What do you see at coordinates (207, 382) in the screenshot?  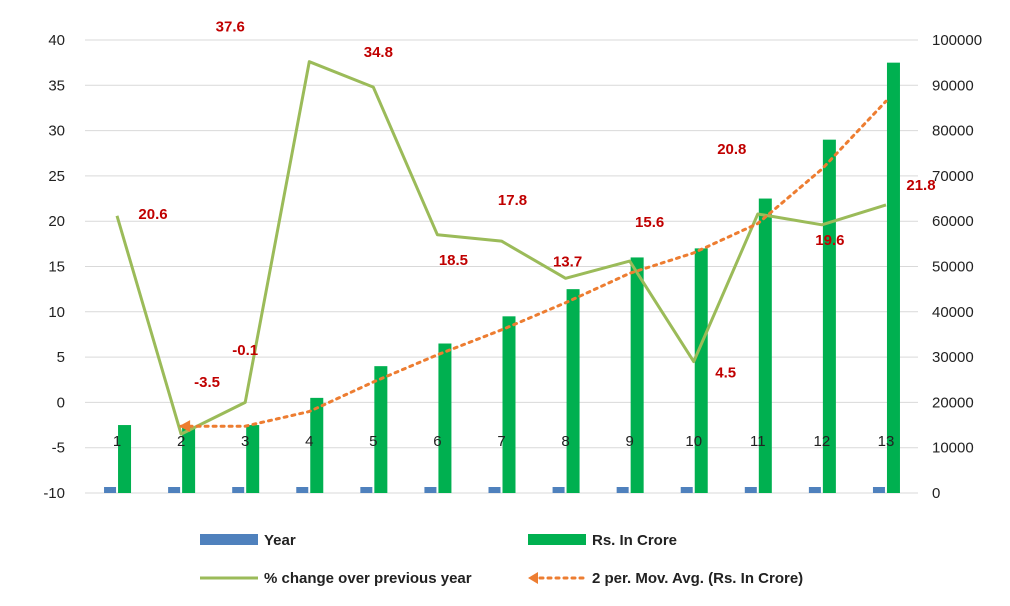 I see `data-label: -3.5` at bounding box center [207, 382].